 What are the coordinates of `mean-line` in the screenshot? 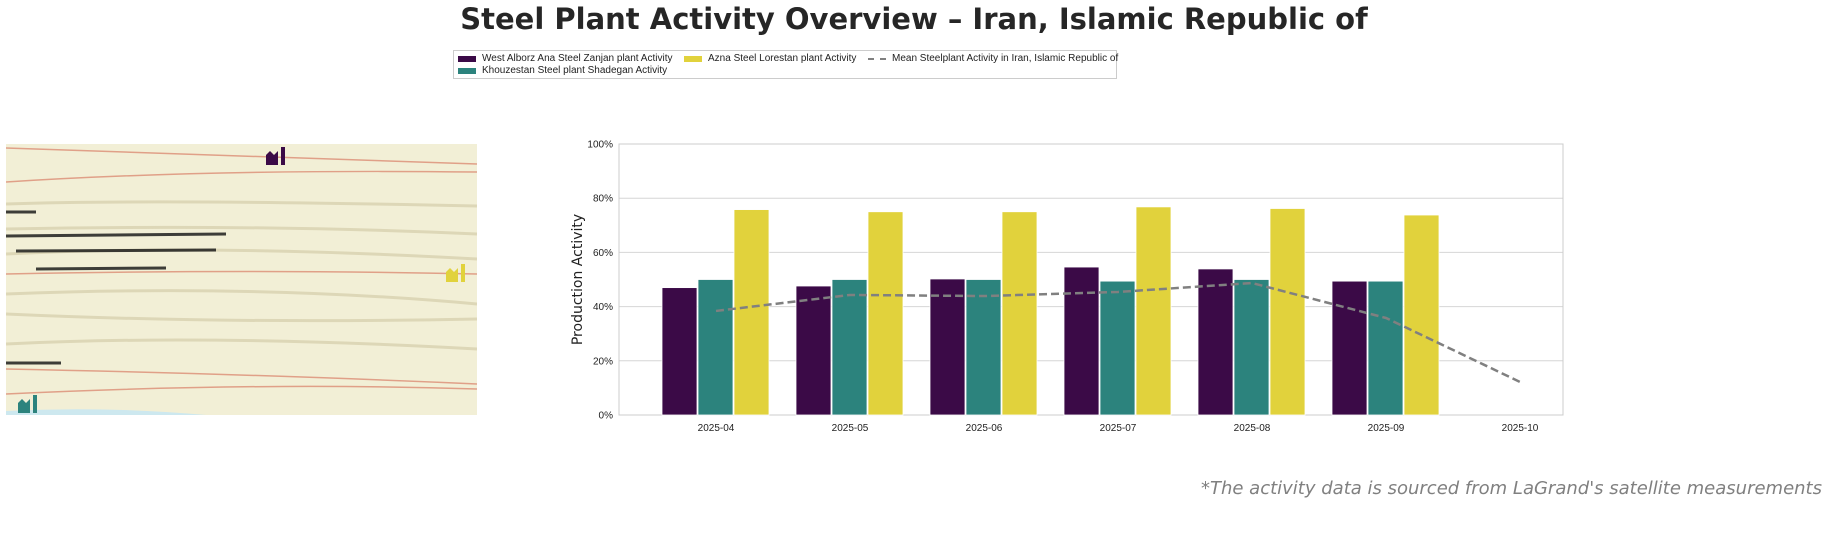 It's located at (1118, 332).